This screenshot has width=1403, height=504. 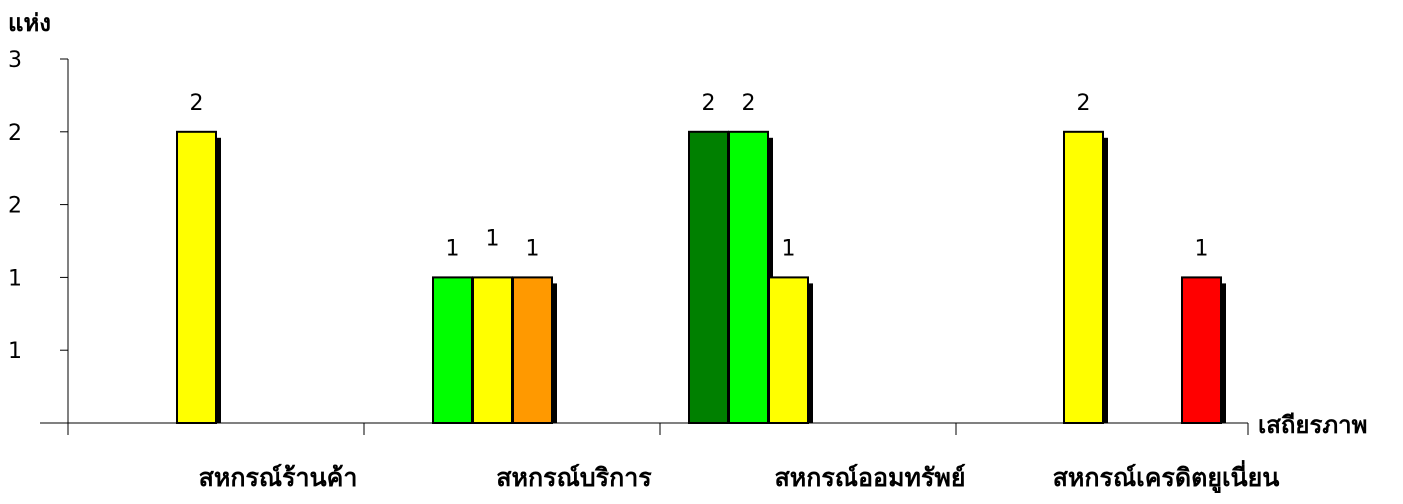 What do you see at coordinates (29, 23) in the screenshot?
I see `y-axis-title: แห่ง` at bounding box center [29, 23].